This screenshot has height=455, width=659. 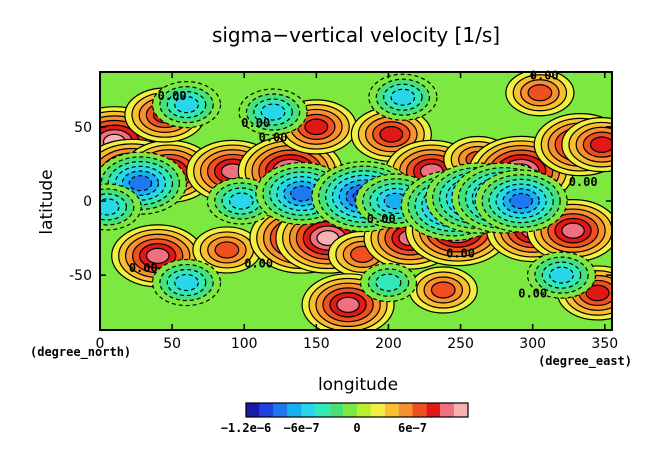 I want to click on y-axis-label: latitude, so click(x=47, y=201).